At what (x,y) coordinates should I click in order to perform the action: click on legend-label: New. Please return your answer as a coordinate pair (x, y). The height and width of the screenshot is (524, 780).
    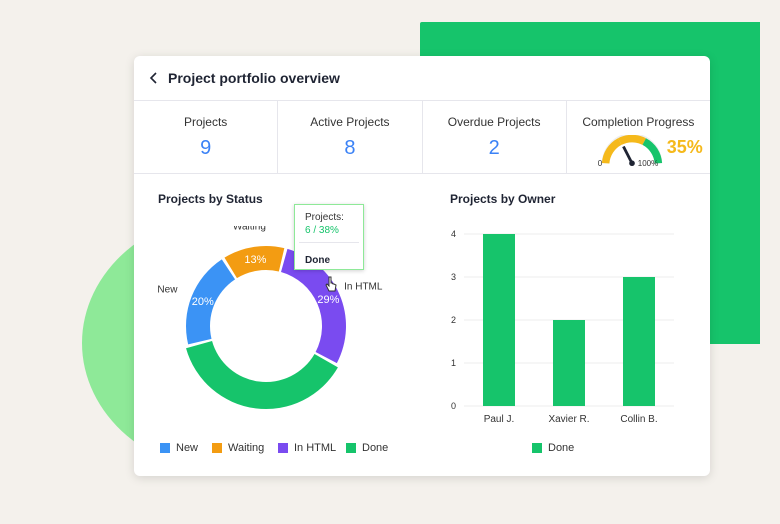
    Looking at the image, I should click on (187, 448).